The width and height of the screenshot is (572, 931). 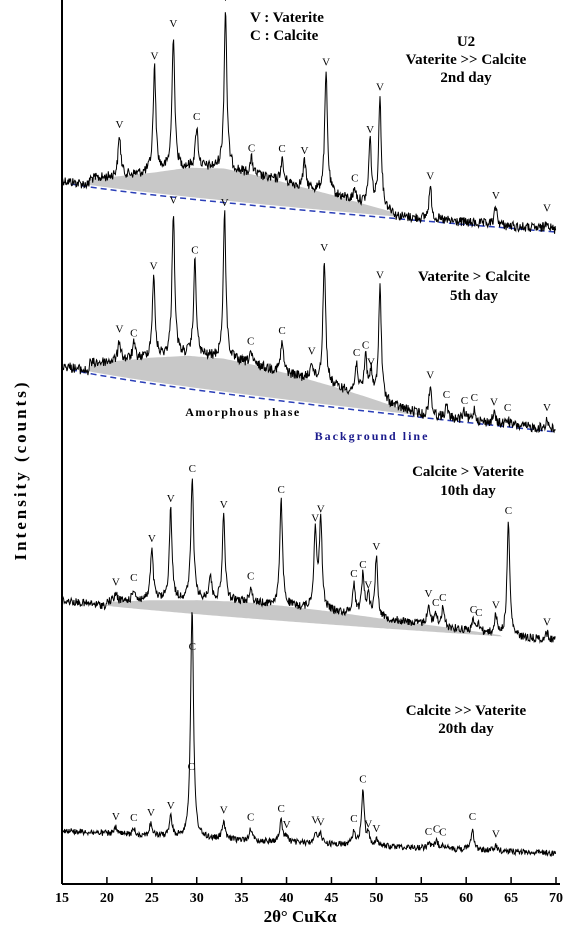 I want to click on x-tick-label: 30, so click(x=197, y=898).